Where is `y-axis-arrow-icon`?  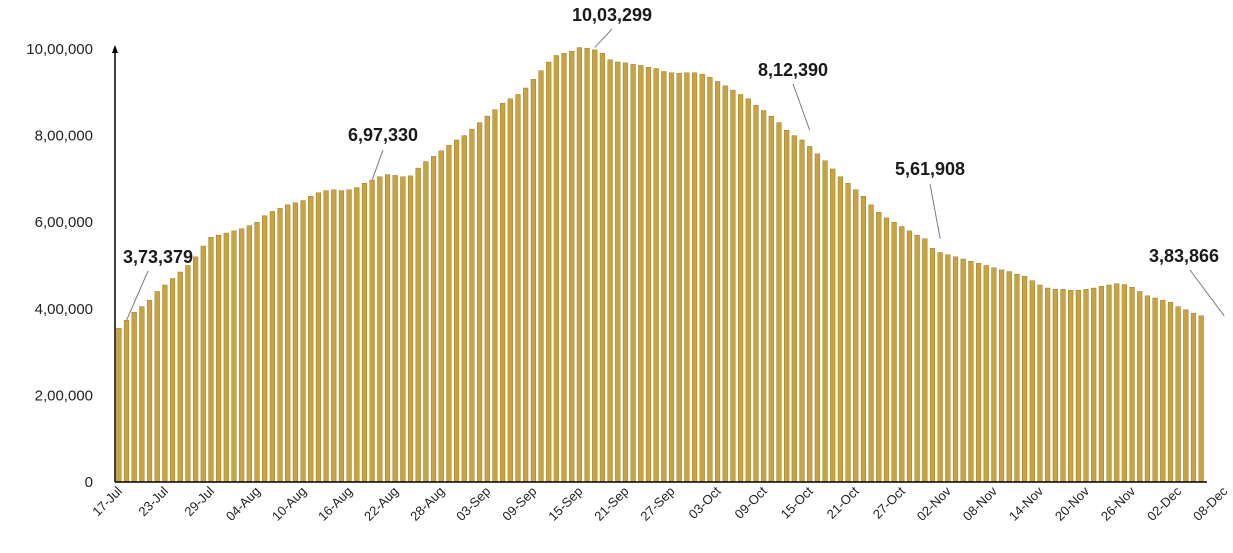 y-axis-arrow-icon is located at coordinates (115, 49).